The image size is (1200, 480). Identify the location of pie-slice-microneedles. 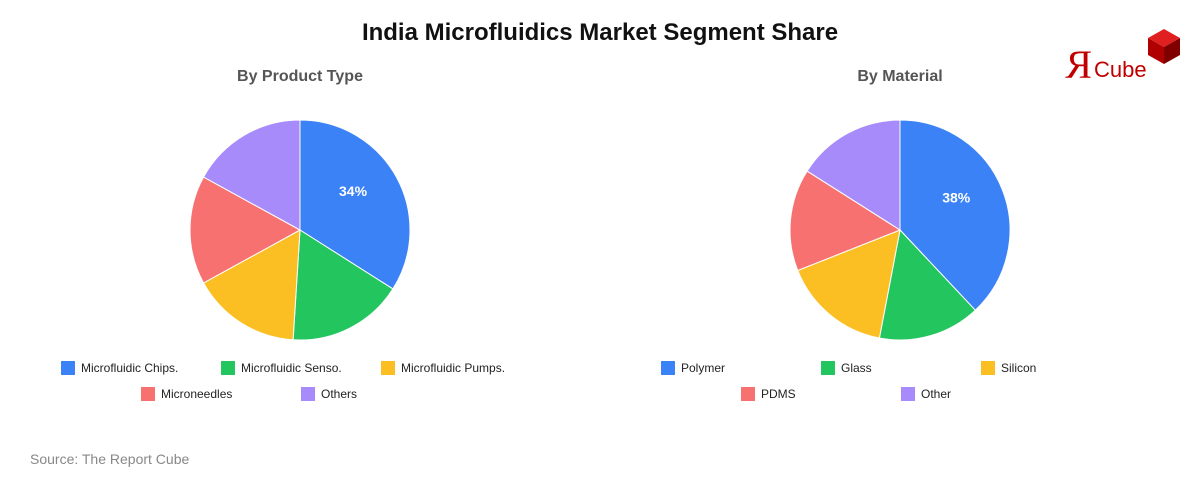
(245, 230).